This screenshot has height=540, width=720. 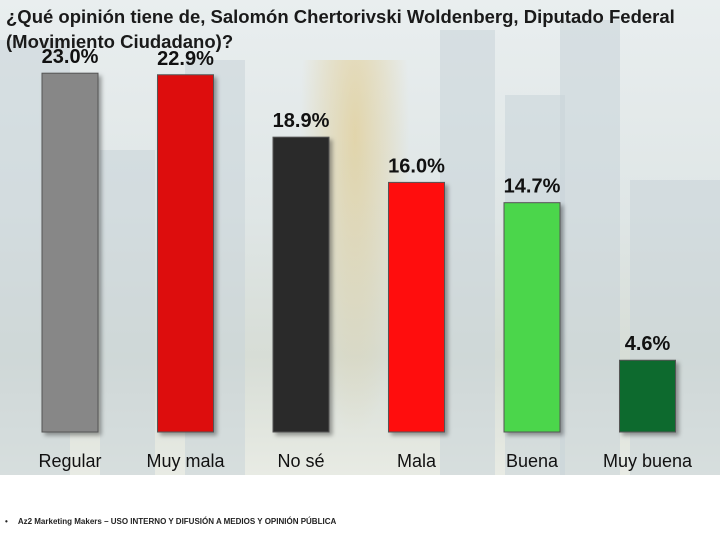 I want to click on bar-muy-buena, so click(x=647, y=396).